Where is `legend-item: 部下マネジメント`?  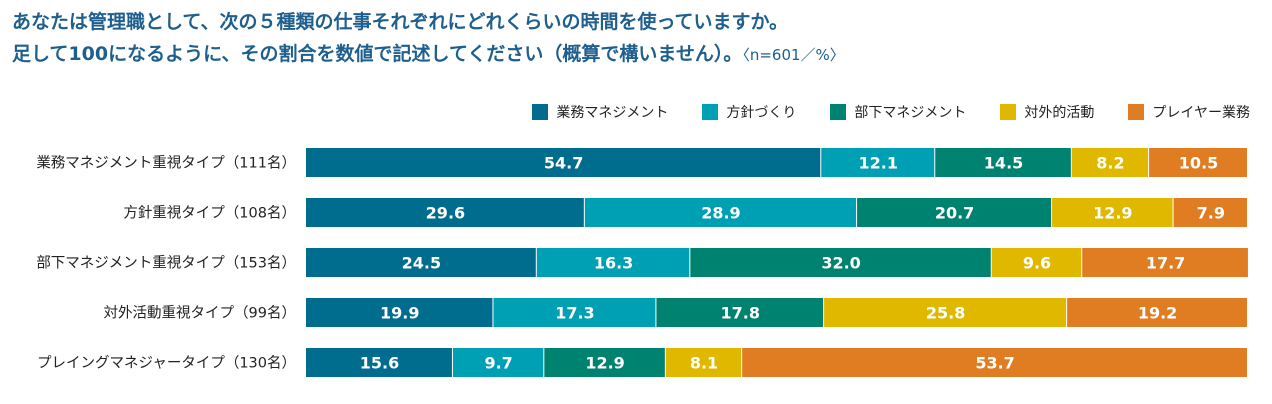 legend-item: 部下マネジメント is located at coordinates (898, 112).